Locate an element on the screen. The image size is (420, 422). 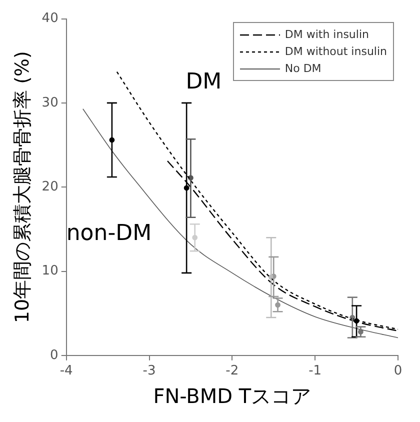
y-tick-label: 10 is located at coordinates (50, 271).